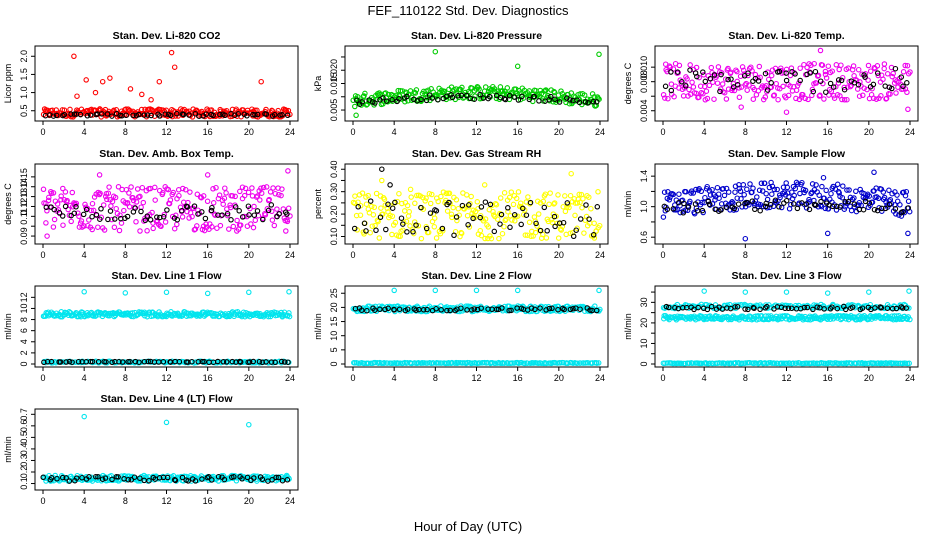 The image size is (936, 540). What do you see at coordinates (786, 276) in the screenshot?
I see `panel-title: Stan. Dev. Line 3 Flow` at bounding box center [786, 276].